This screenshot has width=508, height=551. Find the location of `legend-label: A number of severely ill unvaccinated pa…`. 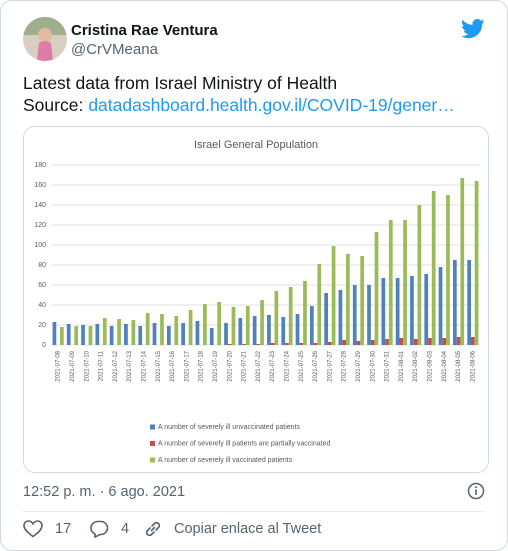

legend-label: A number of severely ill unvaccinated pa… is located at coordinates (229, 427).